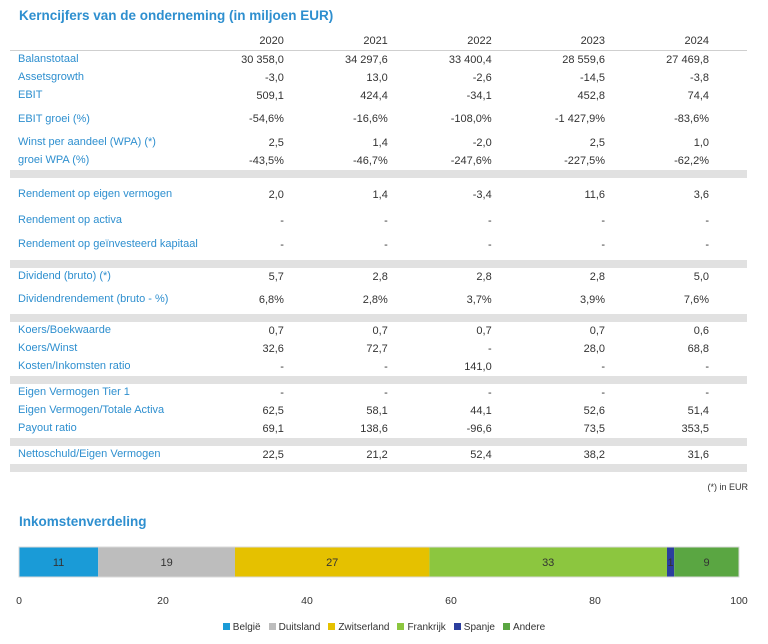  Describe the element at coordinates (273, 454) in the screenshot. I see `value-cell: 22,5` at that location.